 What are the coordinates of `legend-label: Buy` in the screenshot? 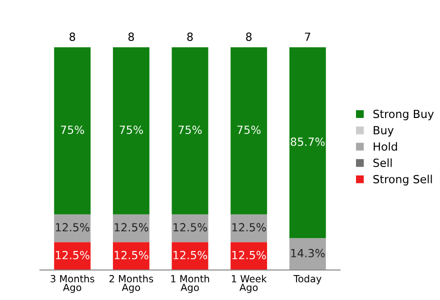 It's located at (384, 131).